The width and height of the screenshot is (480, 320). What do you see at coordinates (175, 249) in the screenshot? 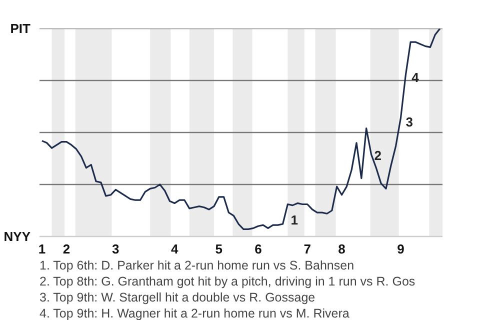
I see `x-tick-label: 4` at bounding box center [175, 249].